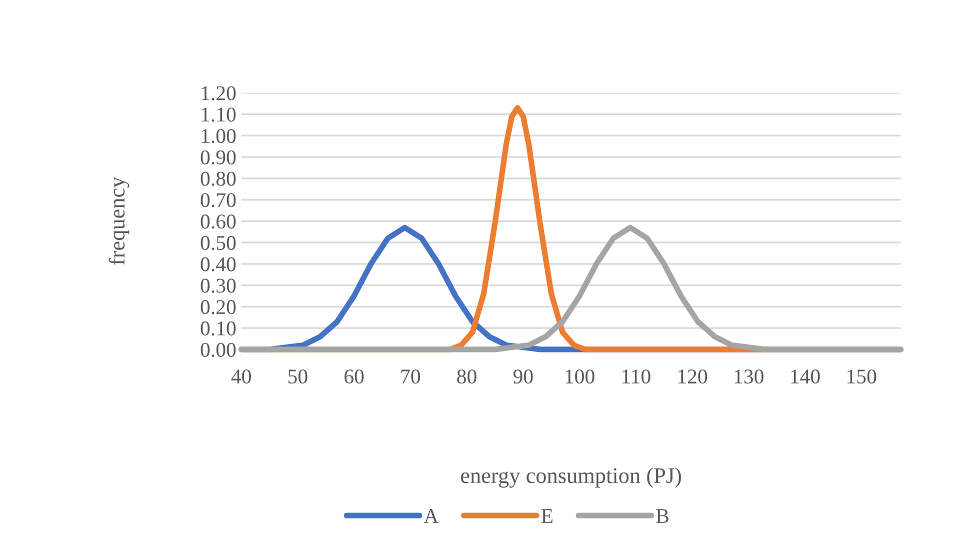  What do you see at coordinates (218, 349) in the screenshot?
I see `y-tick-label: 0.00` at bounding box center [218, 349].